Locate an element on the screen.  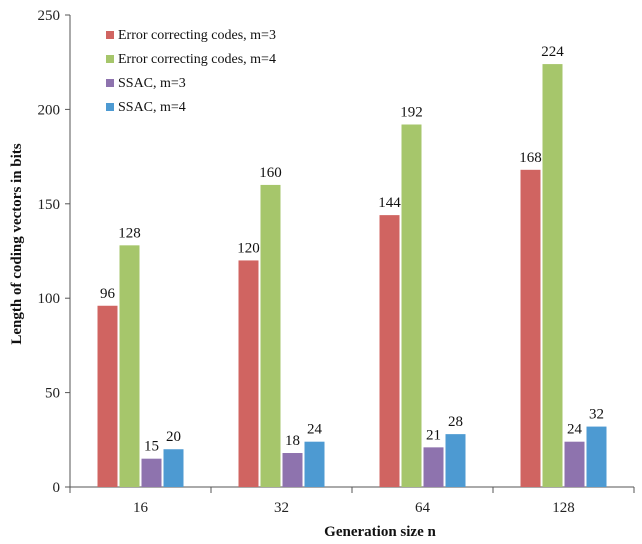
y-tick-label: 100 is located at coordinates (49, 299).